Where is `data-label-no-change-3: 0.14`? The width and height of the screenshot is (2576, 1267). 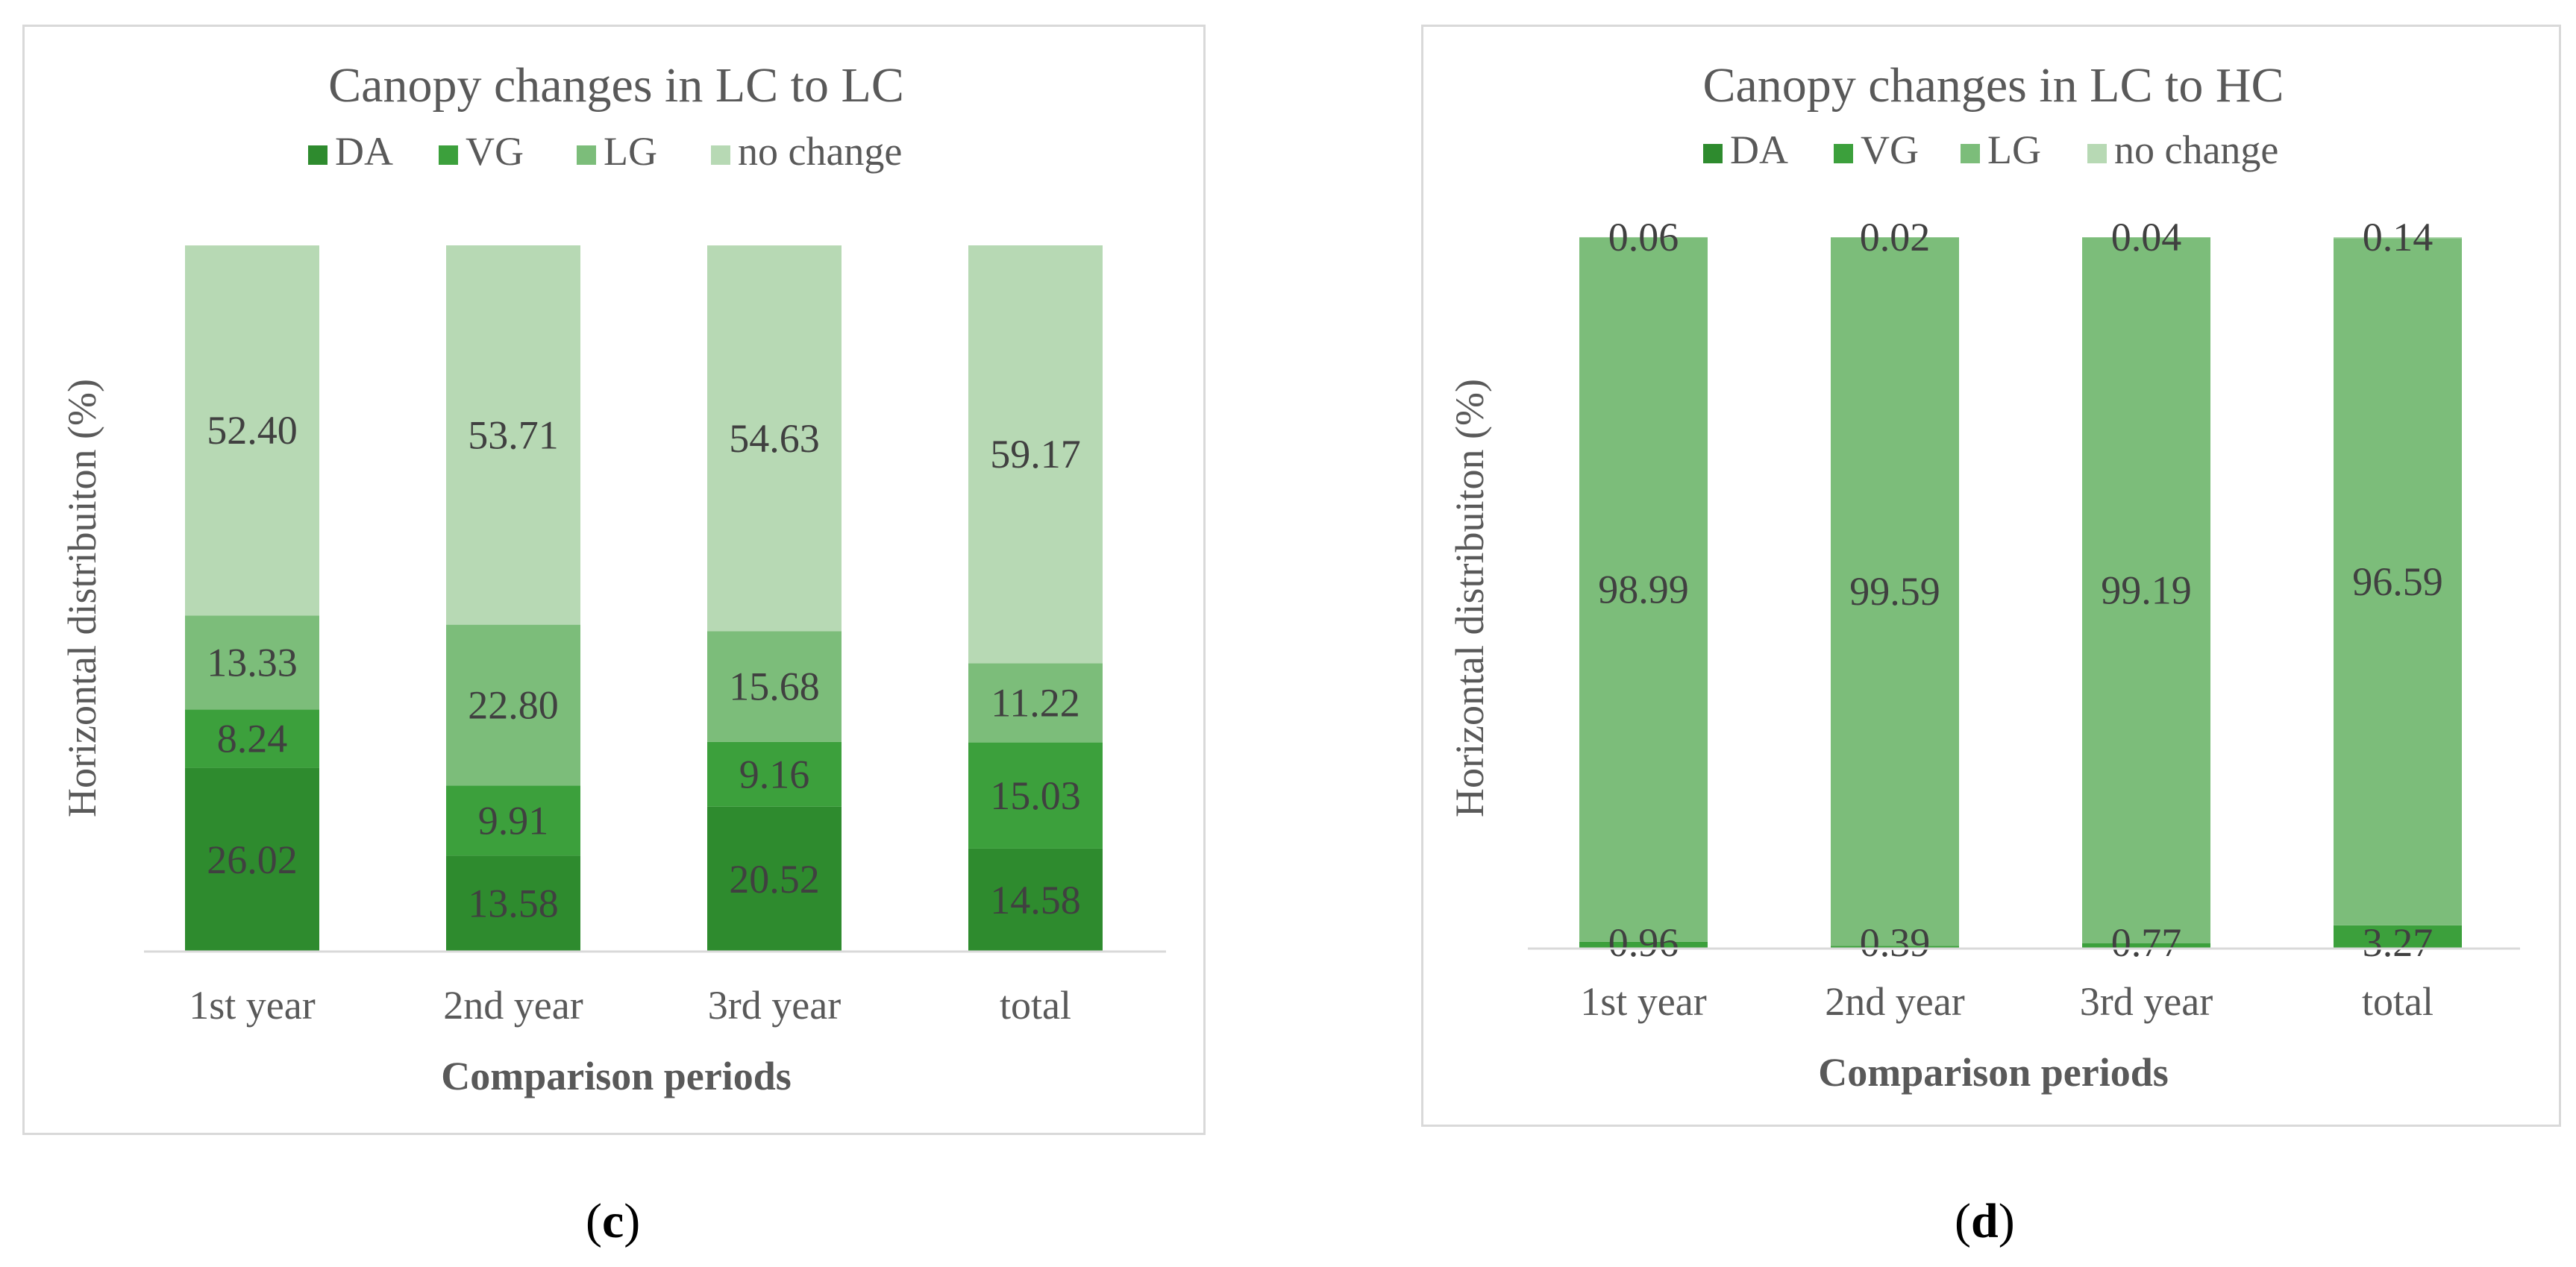
data-label-no-change-3: 0.14 is located at coordinates (2398, 237).